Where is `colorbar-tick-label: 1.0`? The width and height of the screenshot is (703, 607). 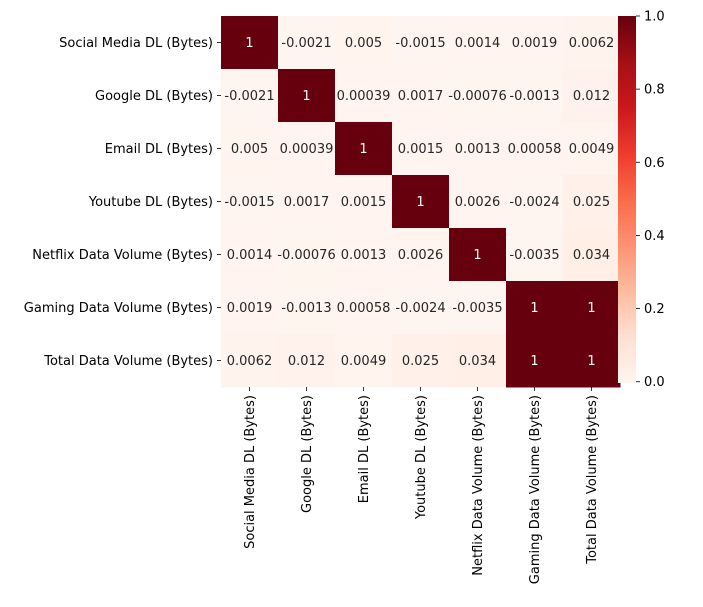 colorbar-tick-label: 1.0 is located at coordinates (654, 17).